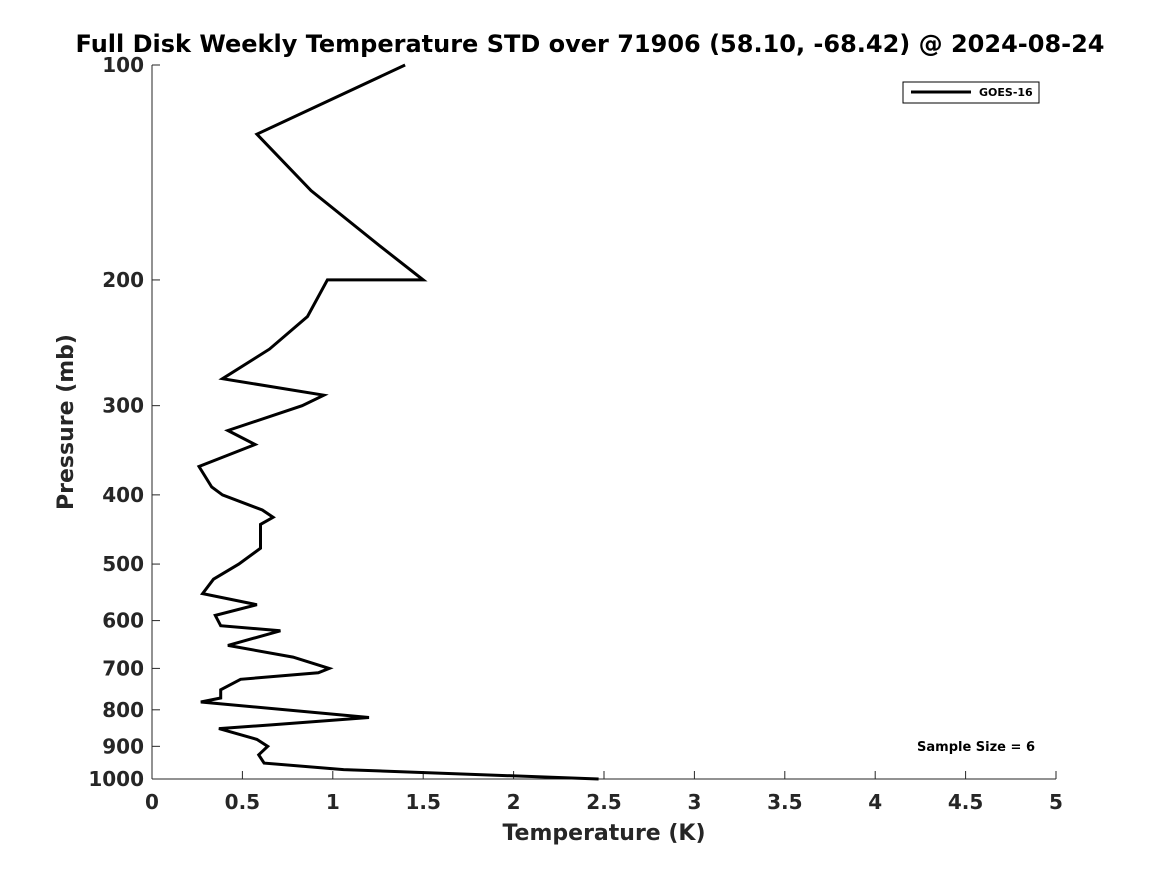  I want to click on y-tick-label: 700, so click(123, 668).